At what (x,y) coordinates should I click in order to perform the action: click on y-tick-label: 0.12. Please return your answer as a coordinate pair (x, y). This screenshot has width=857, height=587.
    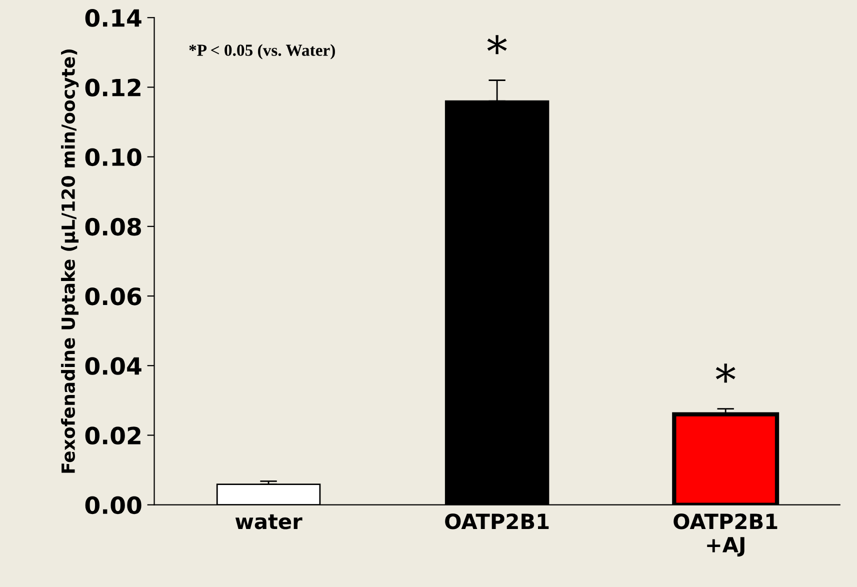
    Looking at the image, I should click on (112, 87).